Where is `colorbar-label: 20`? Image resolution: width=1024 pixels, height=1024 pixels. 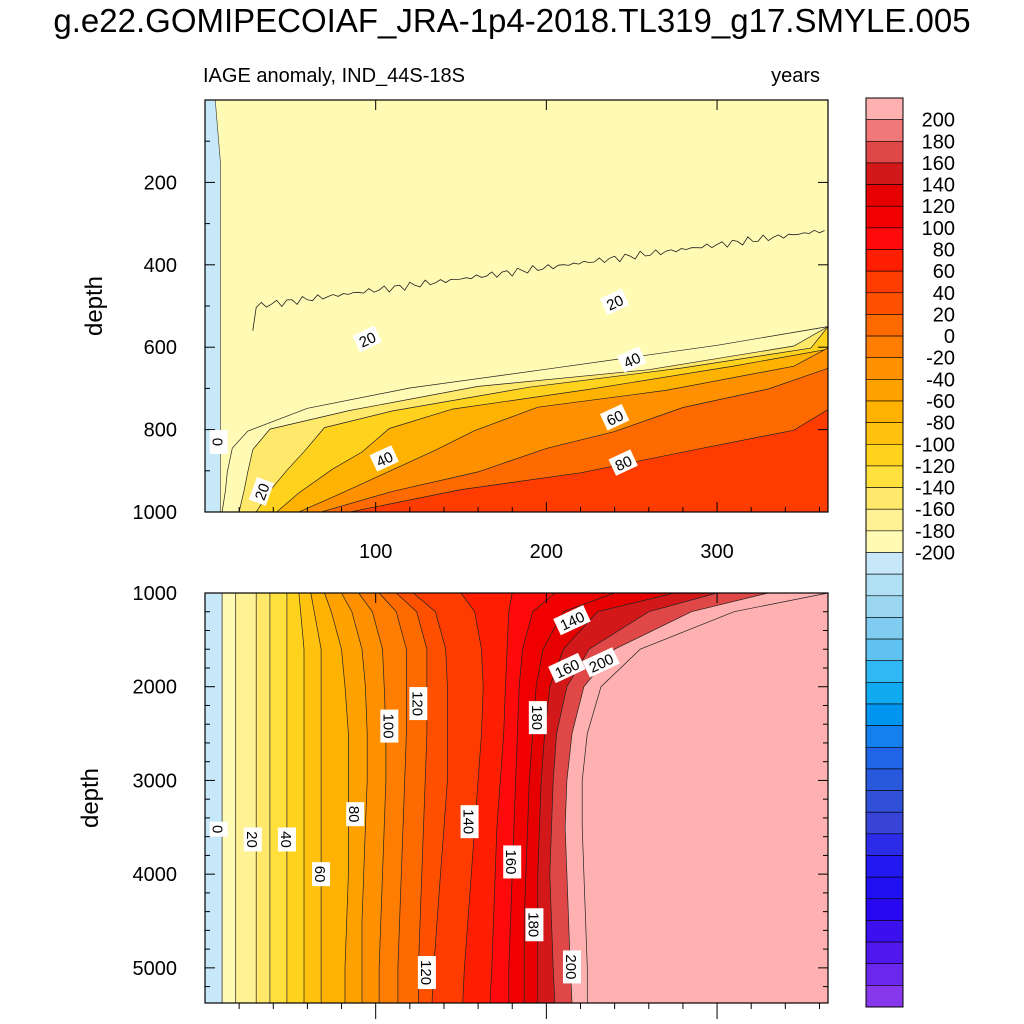
colorbar-label: 20 is located at coordinates (944, 315).